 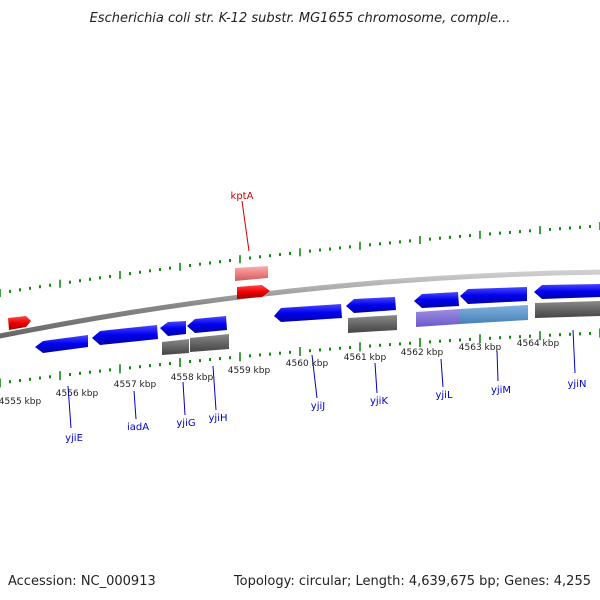 I want to click on yjiL-leader-line, so click(x=442, y=373).